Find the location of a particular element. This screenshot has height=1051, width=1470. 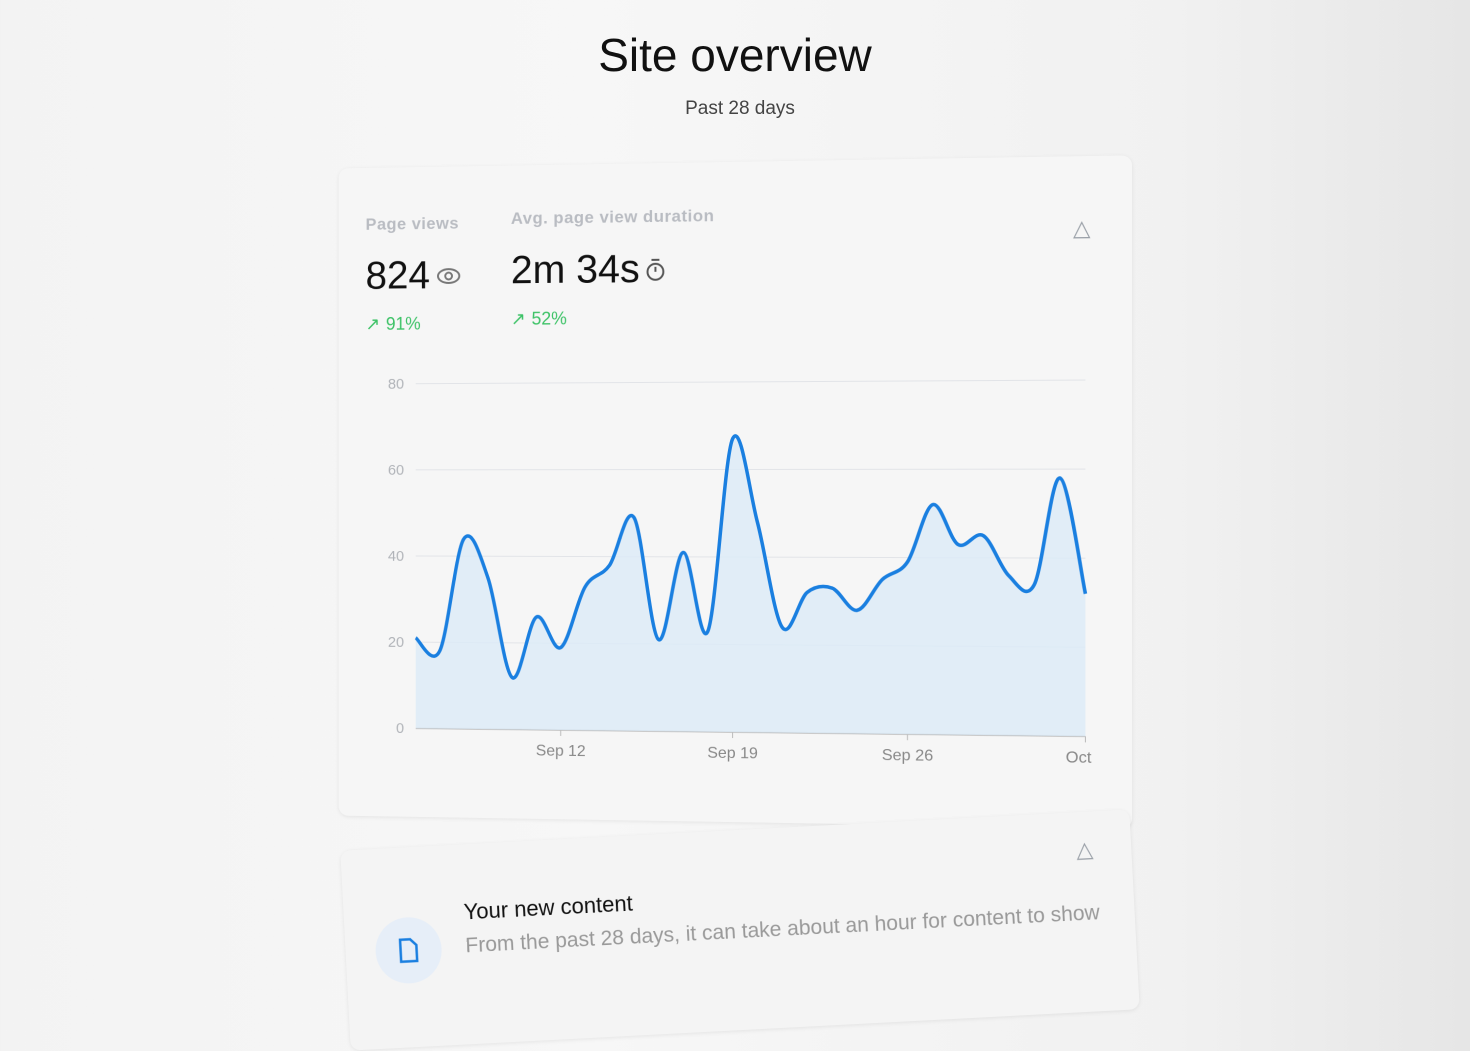

metric-value: 2m 34s is located at coordinates (575, 270).